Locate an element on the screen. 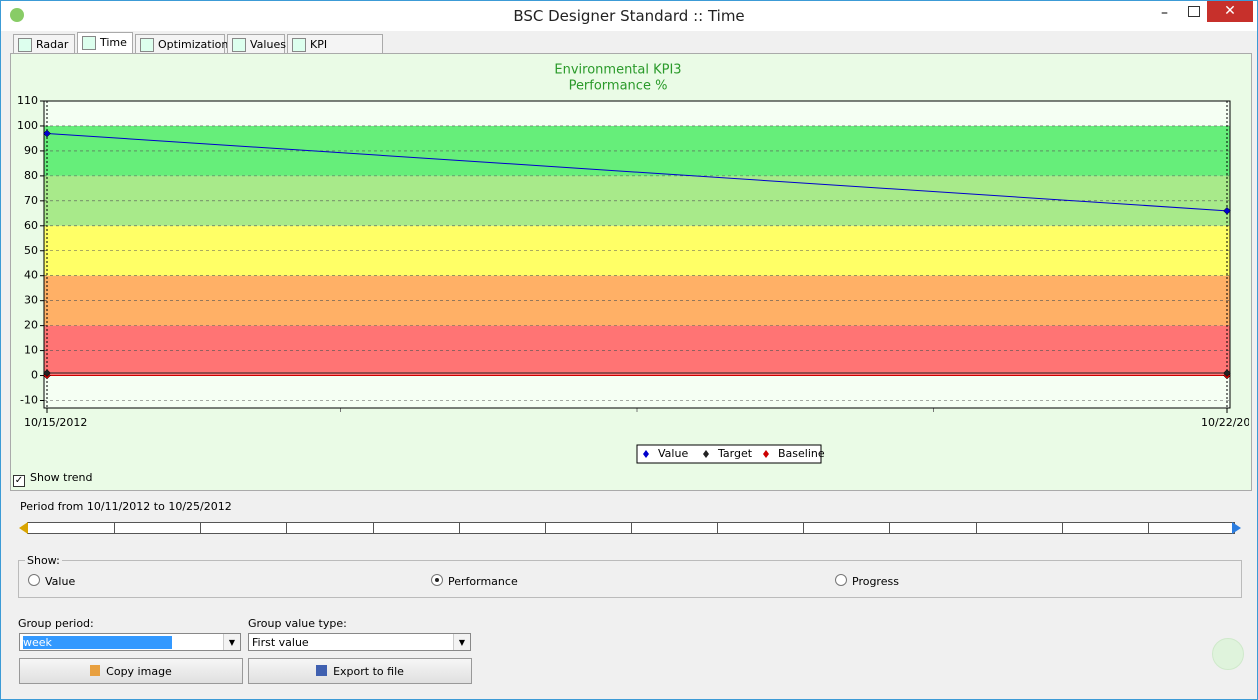 This screenshot has width=1258, height=700. radio-option: Progress is located at coordinates (867, 581).